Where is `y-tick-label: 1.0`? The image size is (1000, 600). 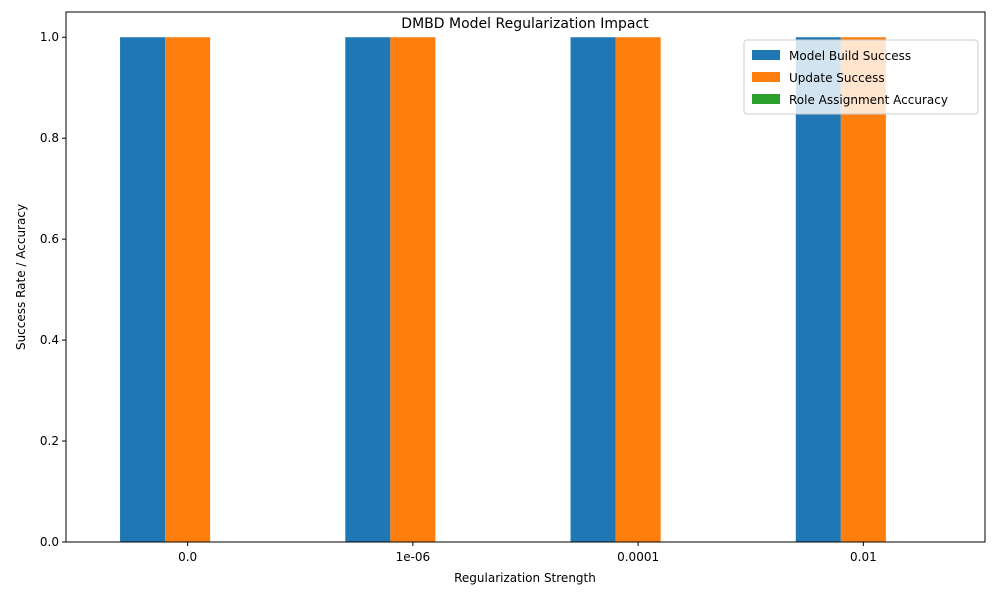 y-tick-label: 1.0 is located at coordinates (49, 37).